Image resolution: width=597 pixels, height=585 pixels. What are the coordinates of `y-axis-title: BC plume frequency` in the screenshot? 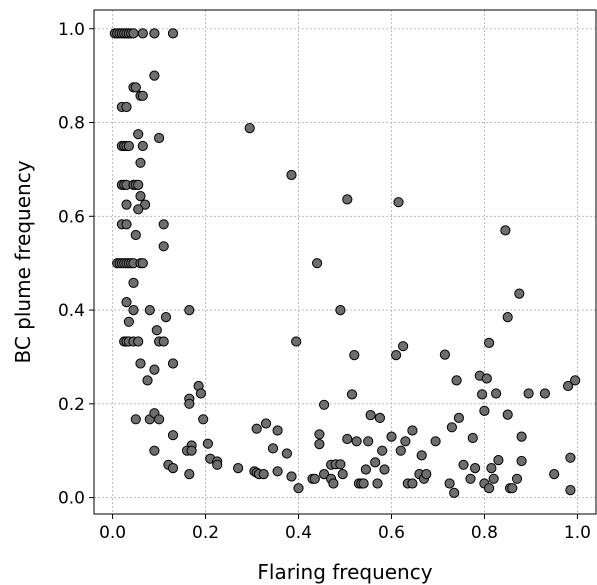 It's located at (23, 261).